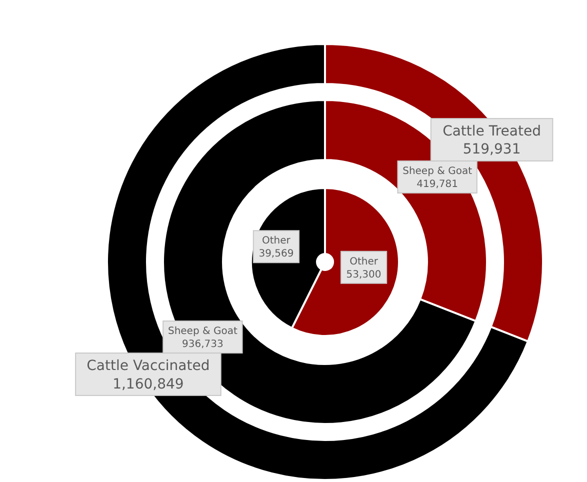 This screenshot has height=482, width=587. Describe the element at coordinates (203, 332) in the screenshot. I see `slice-label: Sheep & Goat` at that location.